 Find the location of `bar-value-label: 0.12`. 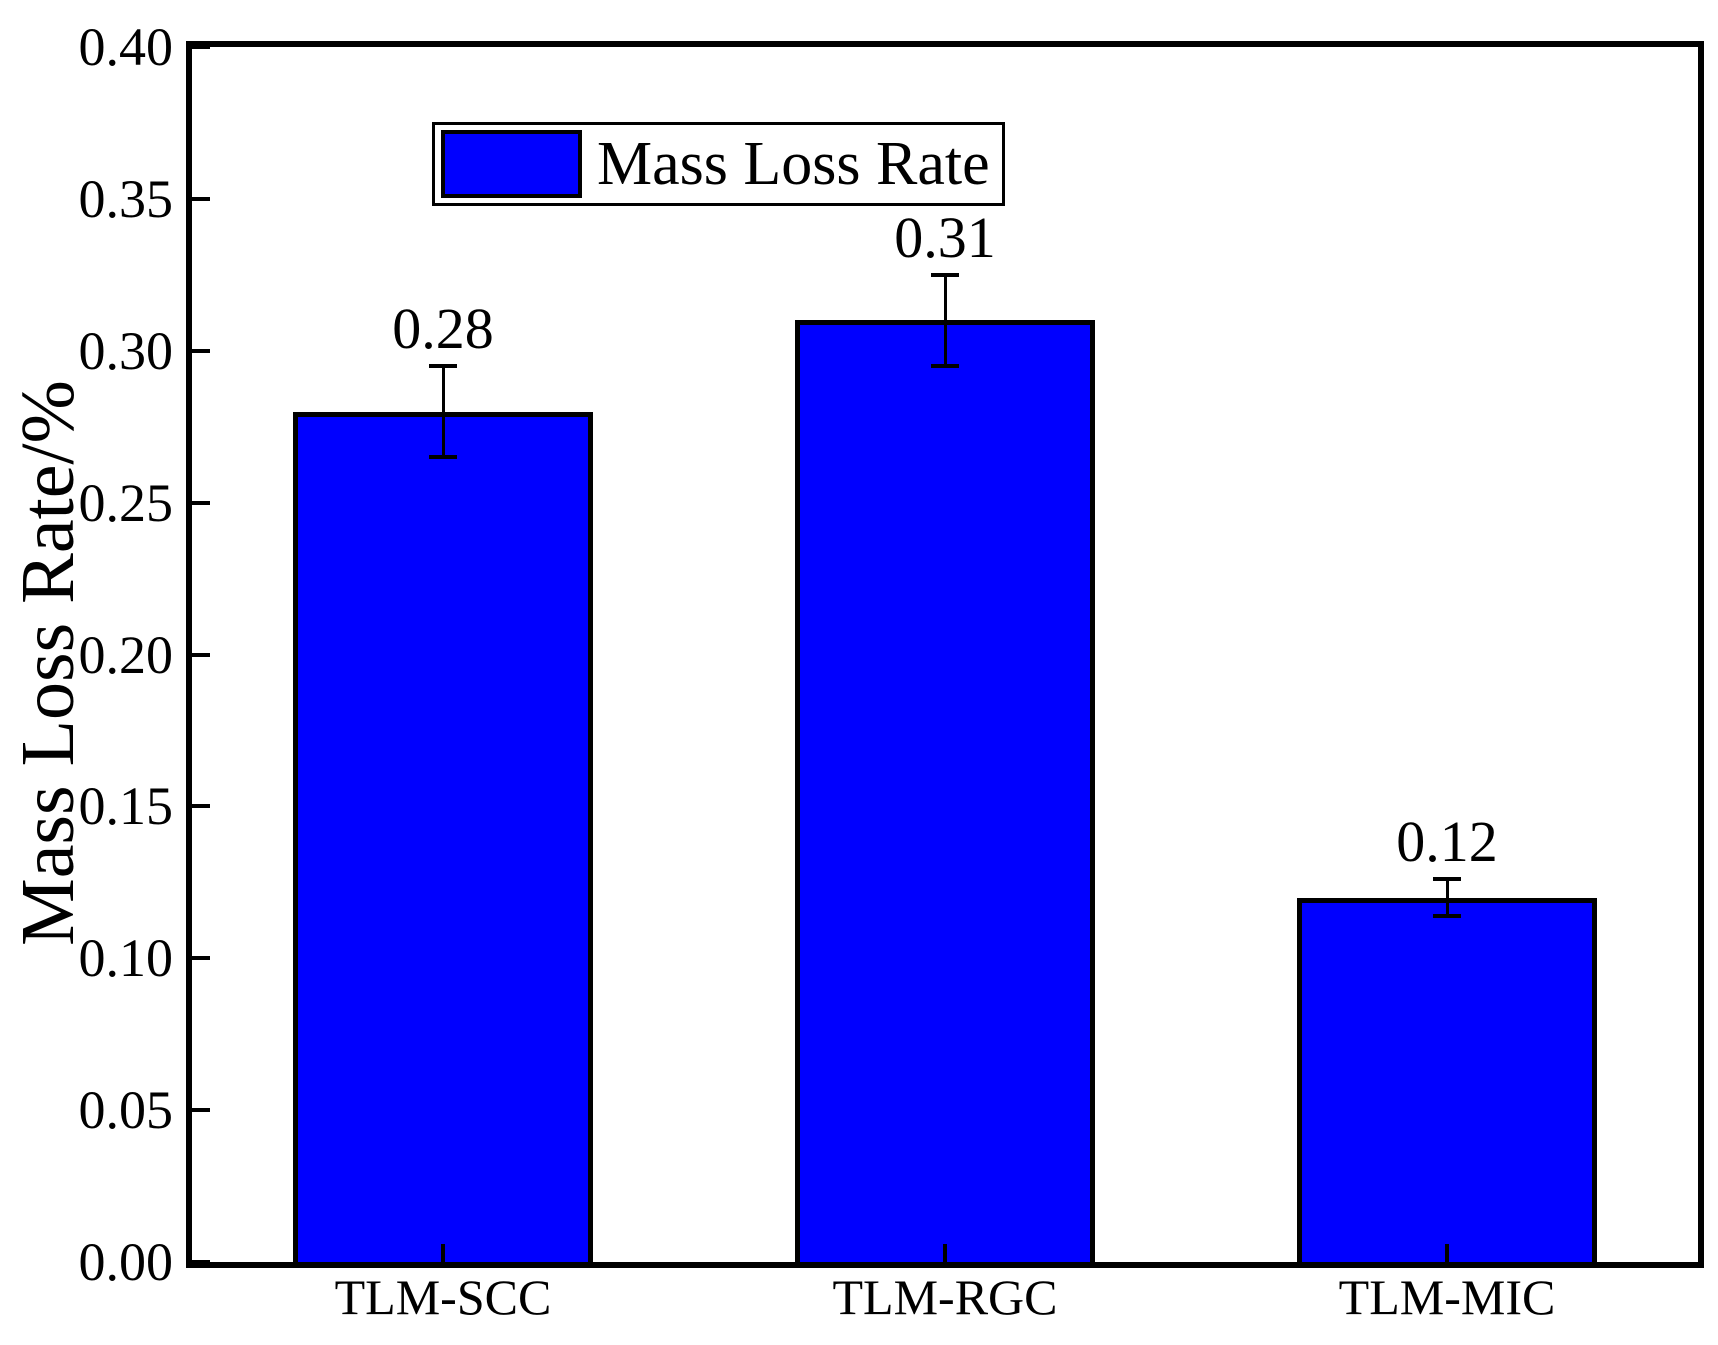

bar-value-label: 0.12 is located at coordinates (1447, 842).